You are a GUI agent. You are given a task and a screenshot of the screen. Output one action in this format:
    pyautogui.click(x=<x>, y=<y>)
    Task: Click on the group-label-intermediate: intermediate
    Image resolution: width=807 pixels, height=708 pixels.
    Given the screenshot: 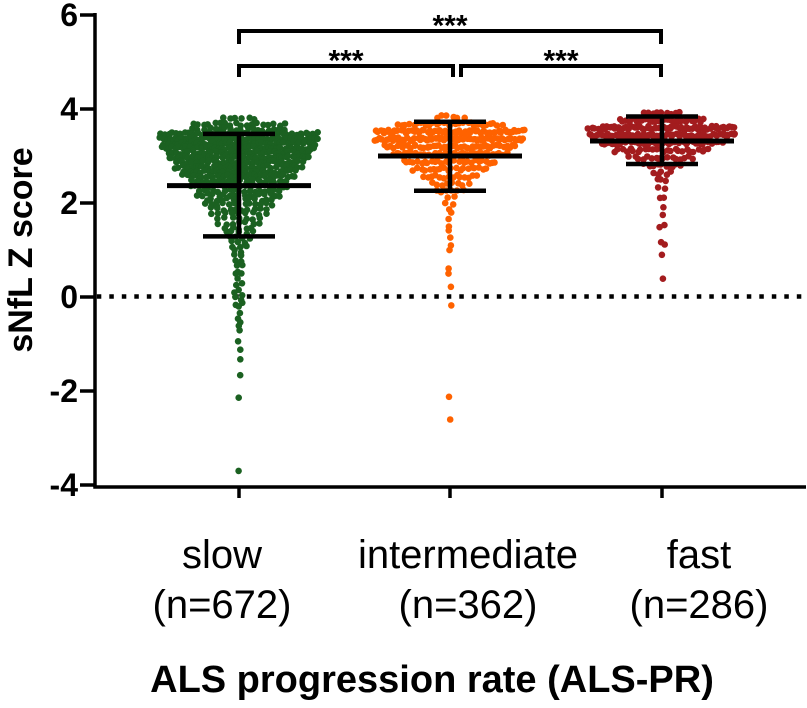 What is the action you would take?
    pyautogui.click(x=468, y=555)
    